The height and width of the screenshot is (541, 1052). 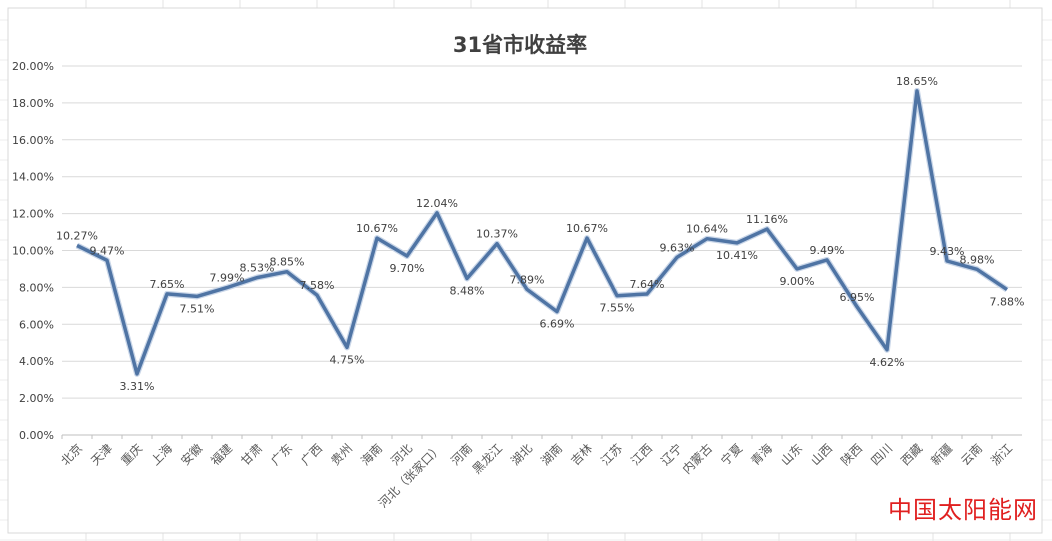 I want to click on y-tick-label: 2.00%, so click(x=36, y=398).